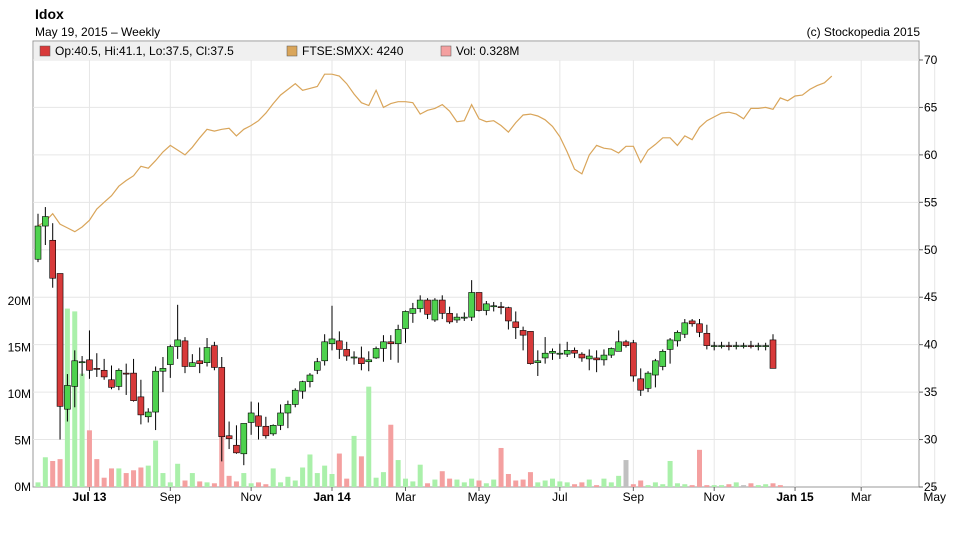 This screenshot has width=957, height=533. What do you see at coordinates (931, 202) in the screenshot?
I see `y-right-tick-label: 55` at bounding box center [931, 202].